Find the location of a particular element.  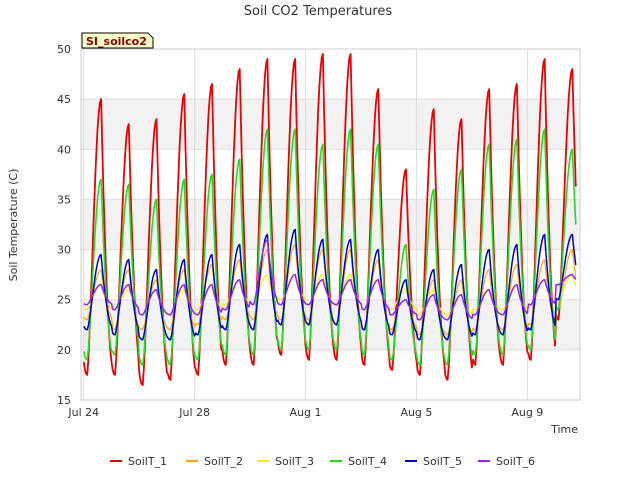

legend-item-soilt-2: SoilT_2 is located at coordinates (214, 461).